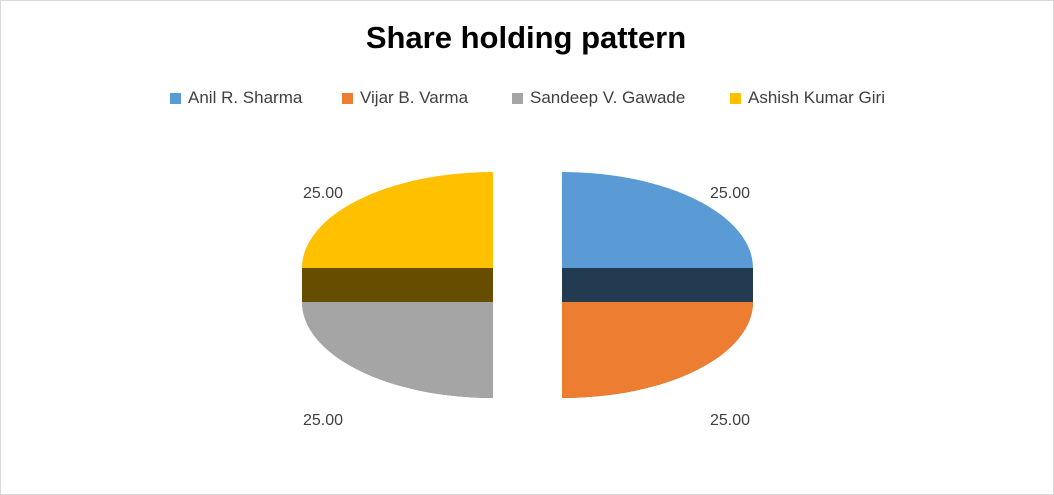 The image size is (1054, 495). What do you see at coordinates (414, 97) in the screenshot?
I see `legend-label: Vijar B. Varma` at bounding box center [414, 97].